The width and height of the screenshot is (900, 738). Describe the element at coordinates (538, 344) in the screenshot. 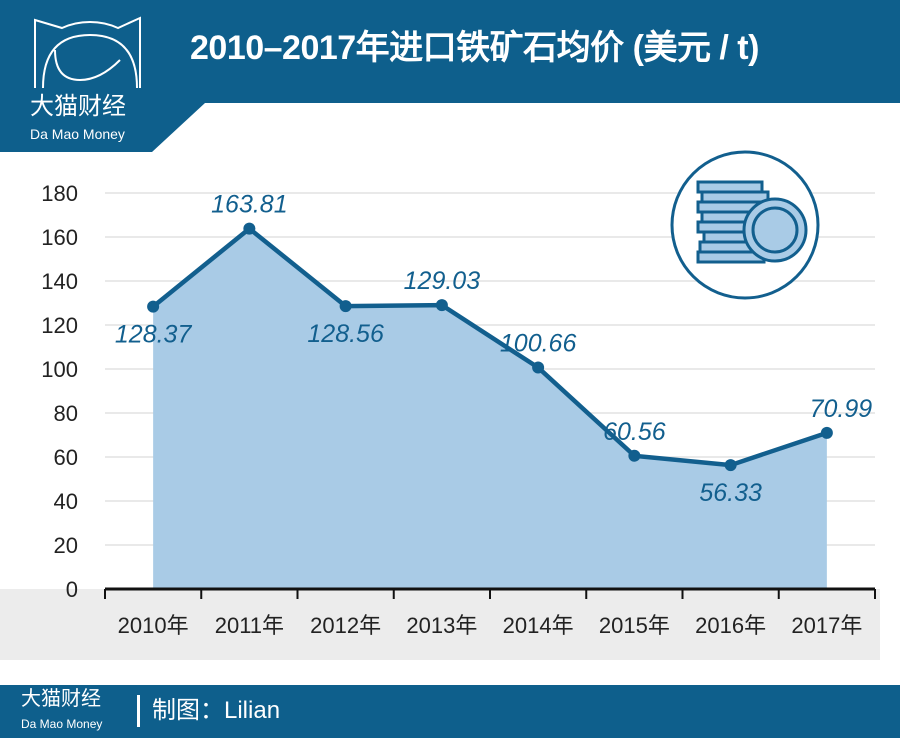

I see `data-label: 100.66` at that location.